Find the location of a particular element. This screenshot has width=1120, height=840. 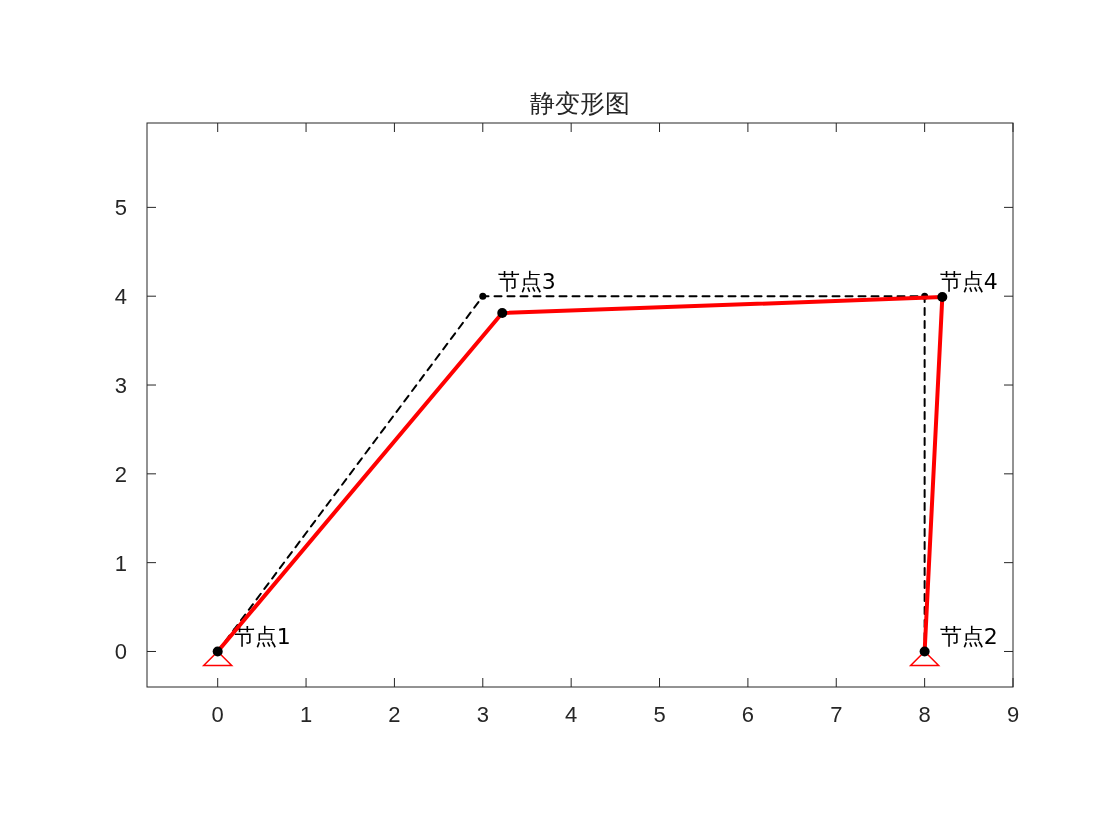

y-tick-label: 2 is located at coordinates (120, 474).